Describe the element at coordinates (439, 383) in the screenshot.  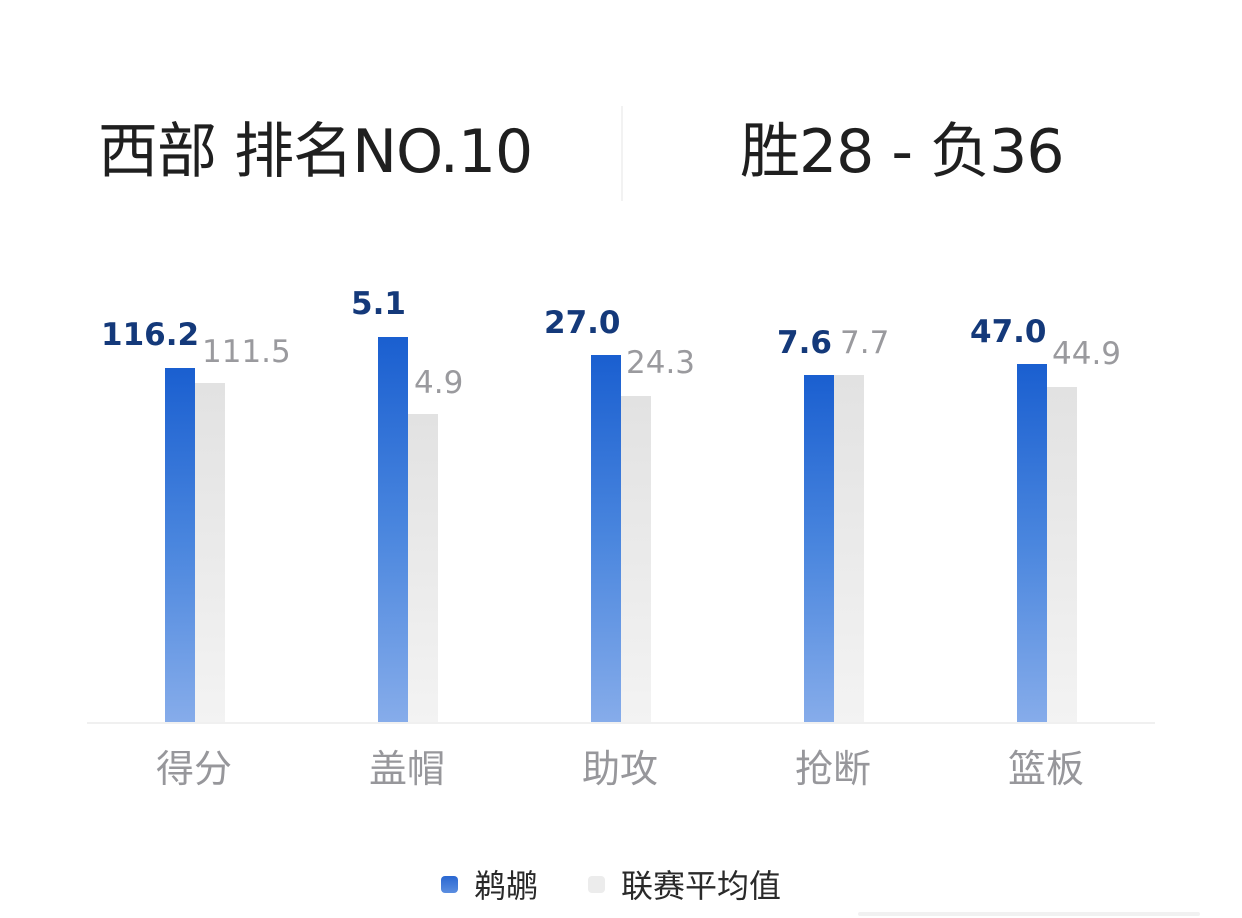
I see `value-average-blocks: 4.9` at that location.